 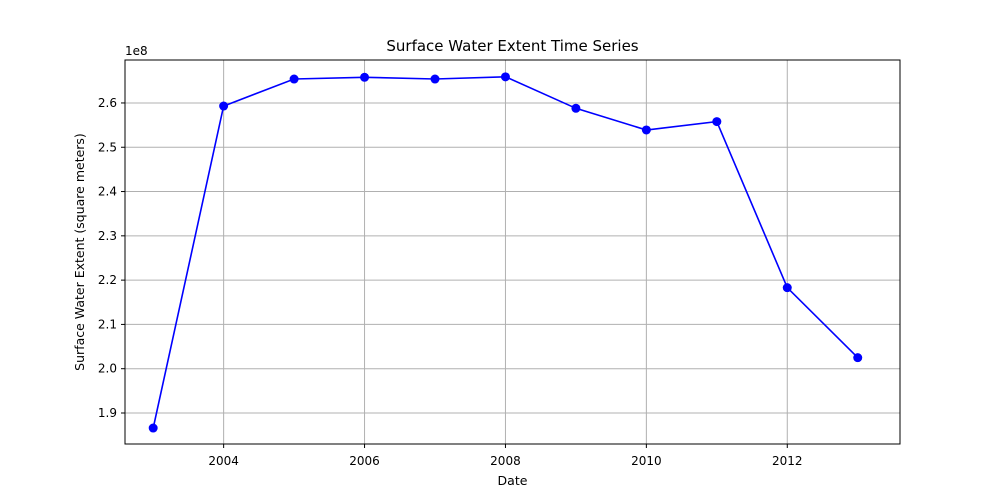 I want to click on y-tick-label: 2.3, so click(x=107, y=236).